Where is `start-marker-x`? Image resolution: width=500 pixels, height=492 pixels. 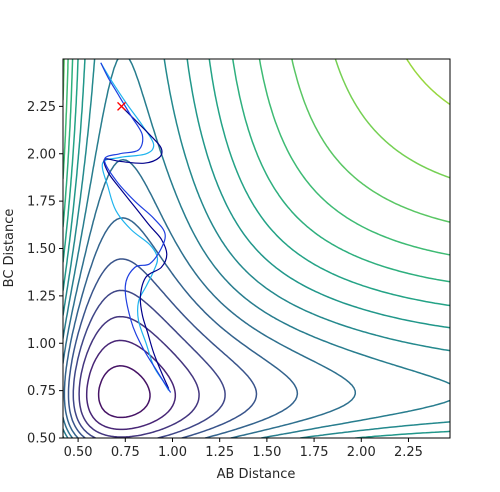
start-marker-x is located at coordinates (121, 106).